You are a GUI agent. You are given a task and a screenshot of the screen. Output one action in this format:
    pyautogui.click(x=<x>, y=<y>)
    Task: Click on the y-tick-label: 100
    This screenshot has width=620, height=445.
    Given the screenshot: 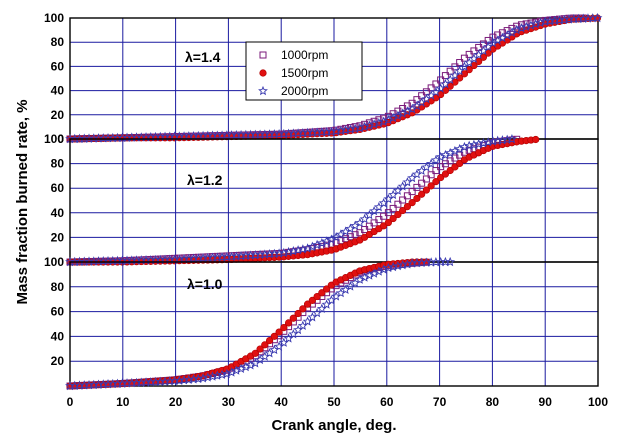 What is the action you would take?
    pyautogui.click(x=54, y=18)
    